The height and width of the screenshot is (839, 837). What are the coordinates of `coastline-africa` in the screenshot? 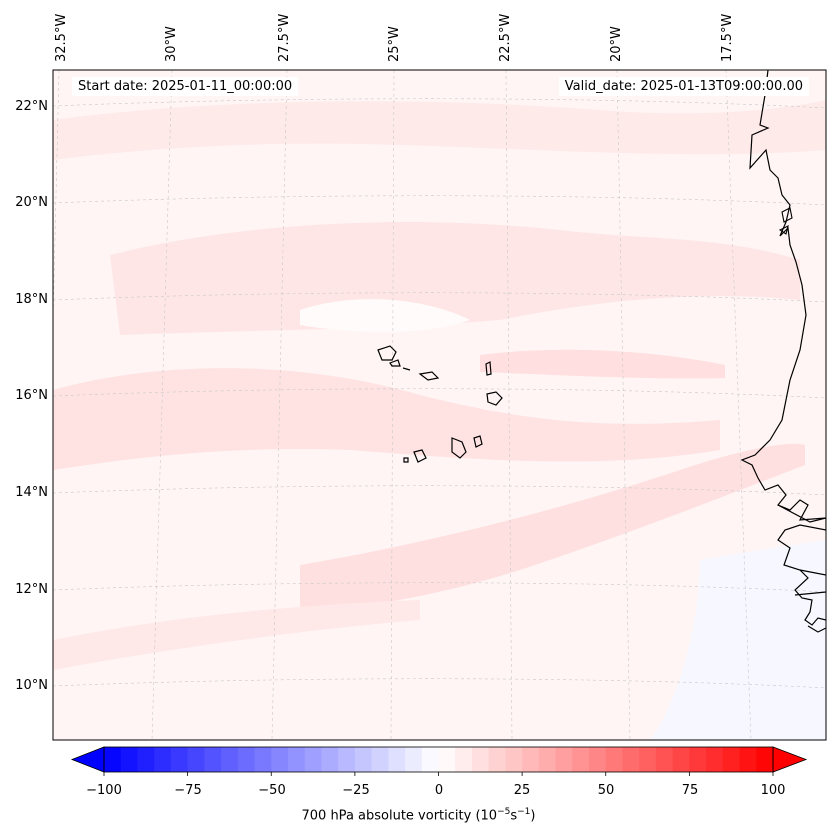 It's located at (783, 348).